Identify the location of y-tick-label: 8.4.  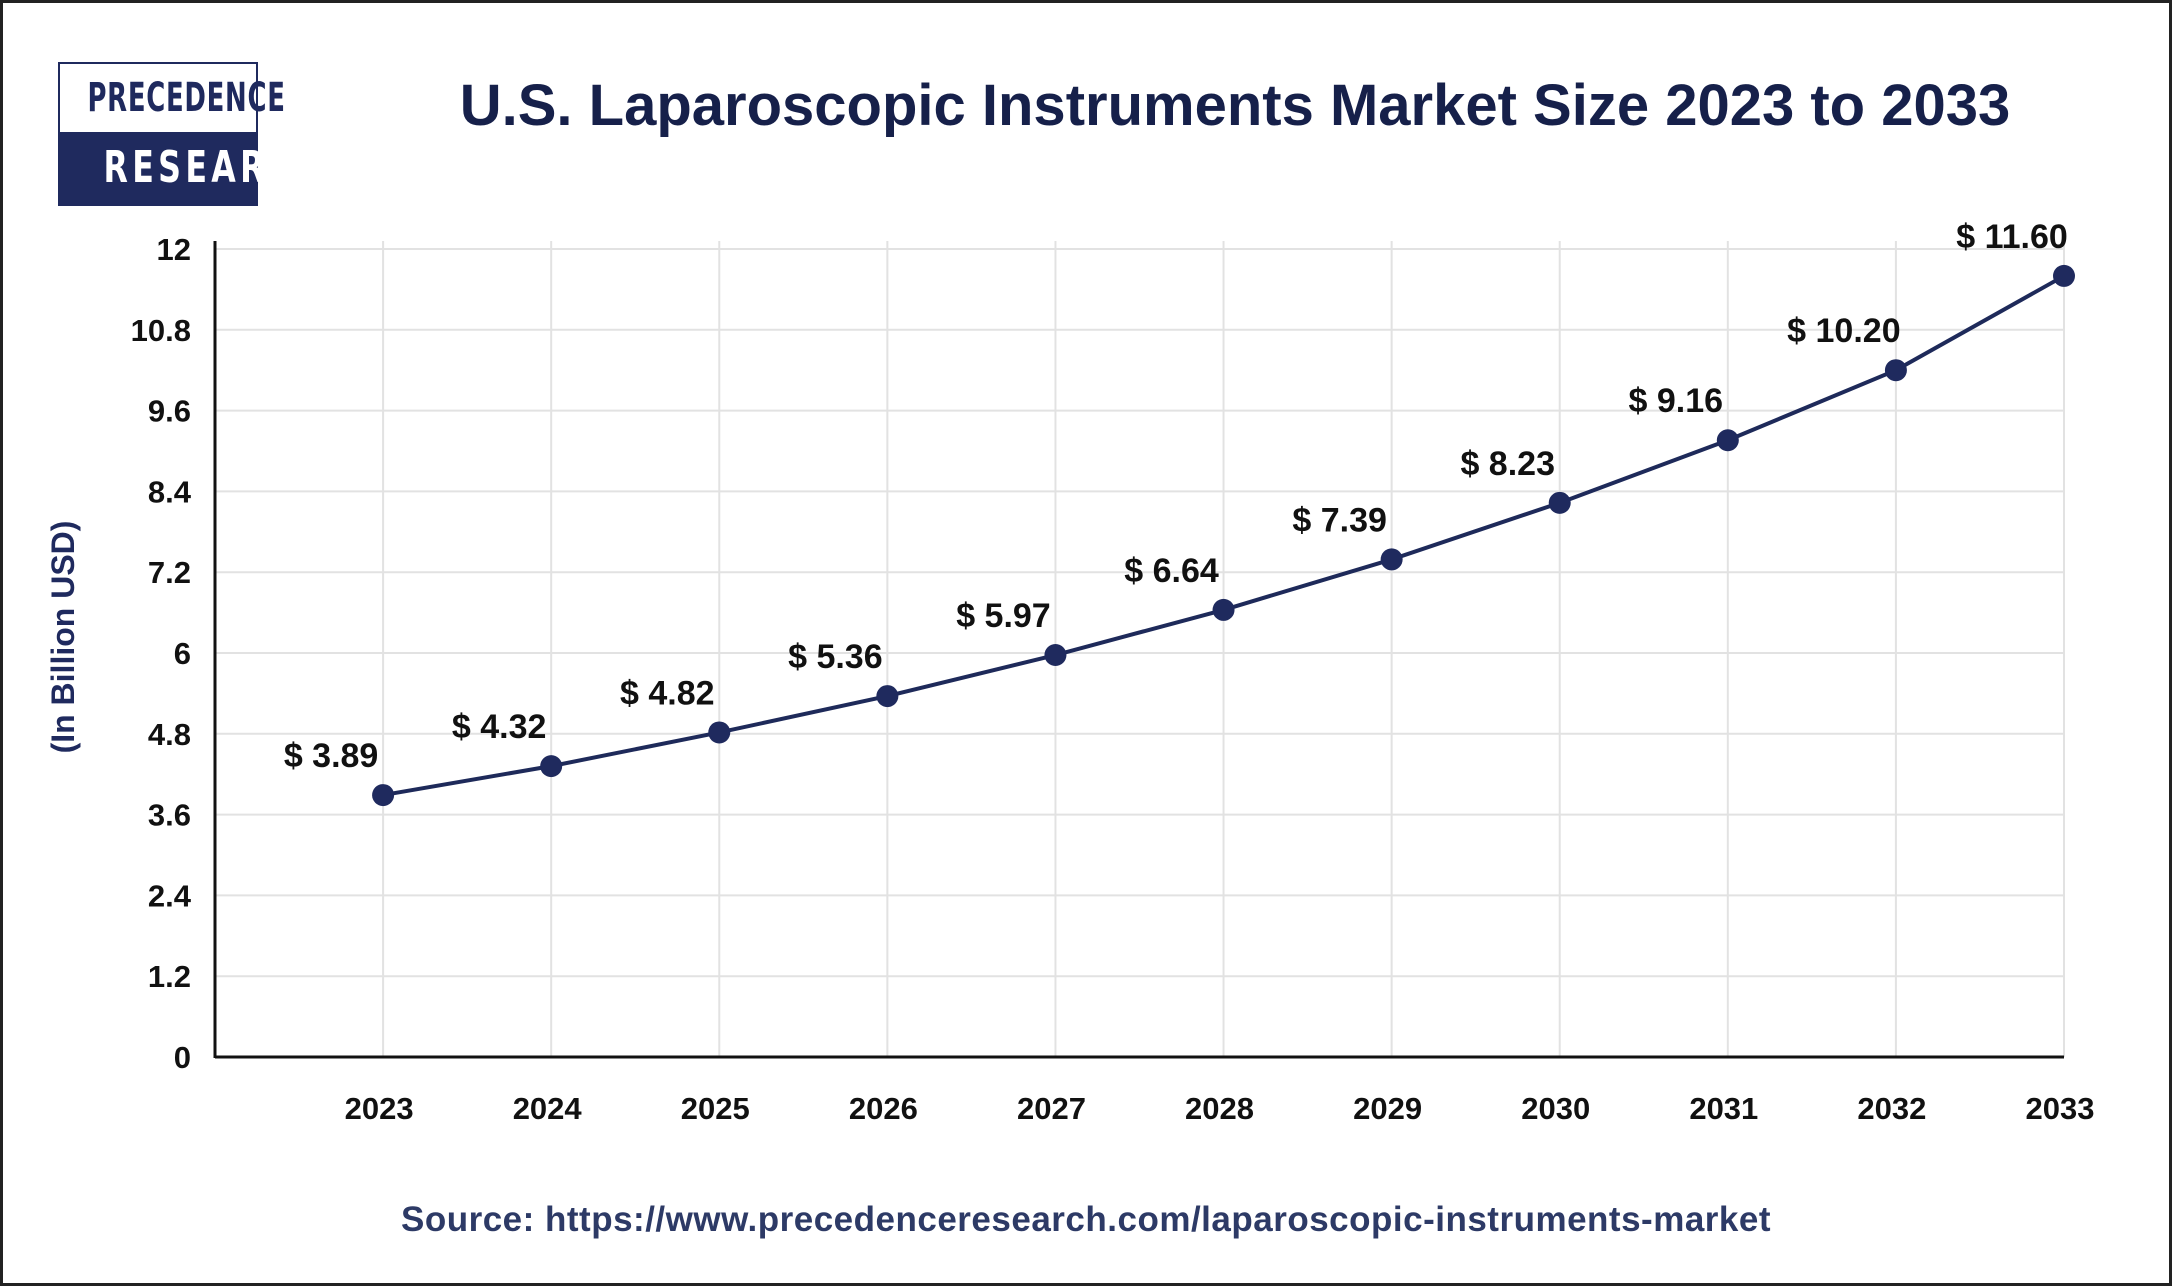
(170, 491).